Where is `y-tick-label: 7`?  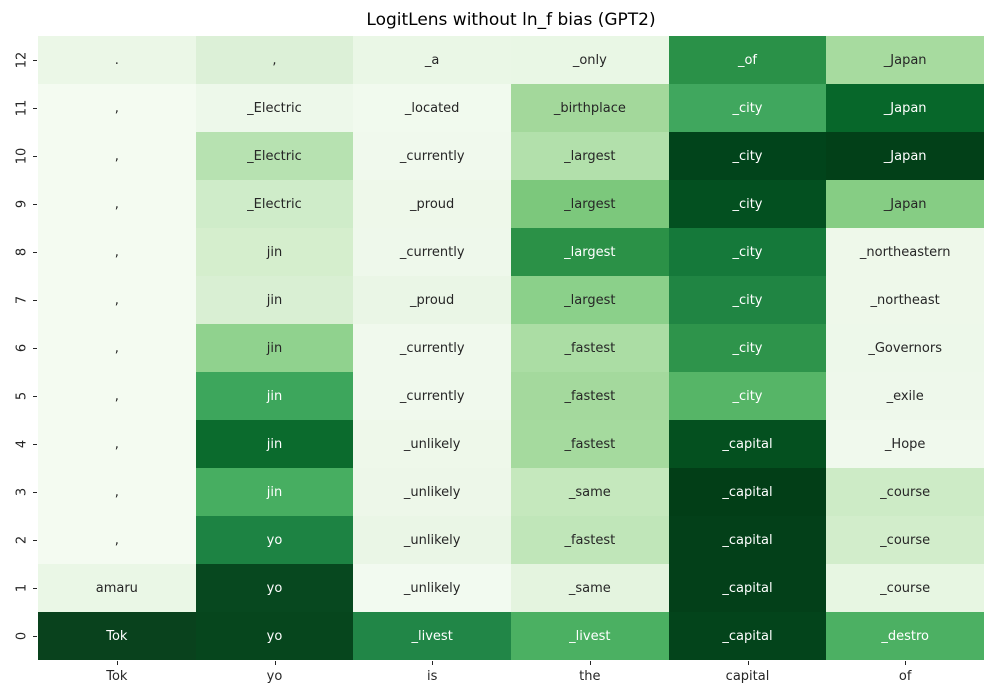 y-tick-label: 7 is located at coordinates (22, 300).